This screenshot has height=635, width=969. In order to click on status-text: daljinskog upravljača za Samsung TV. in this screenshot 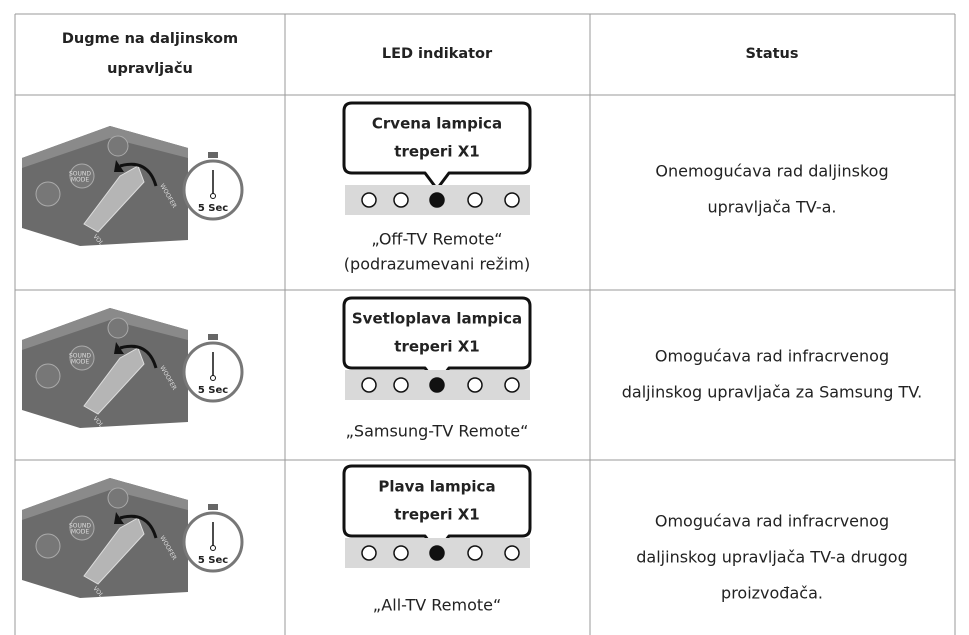, I will do `click(772, 392)`.